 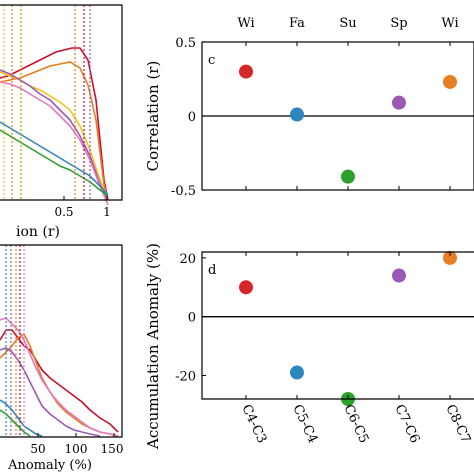 I want to click on season-label: Sp, so click(x=398, y=23).